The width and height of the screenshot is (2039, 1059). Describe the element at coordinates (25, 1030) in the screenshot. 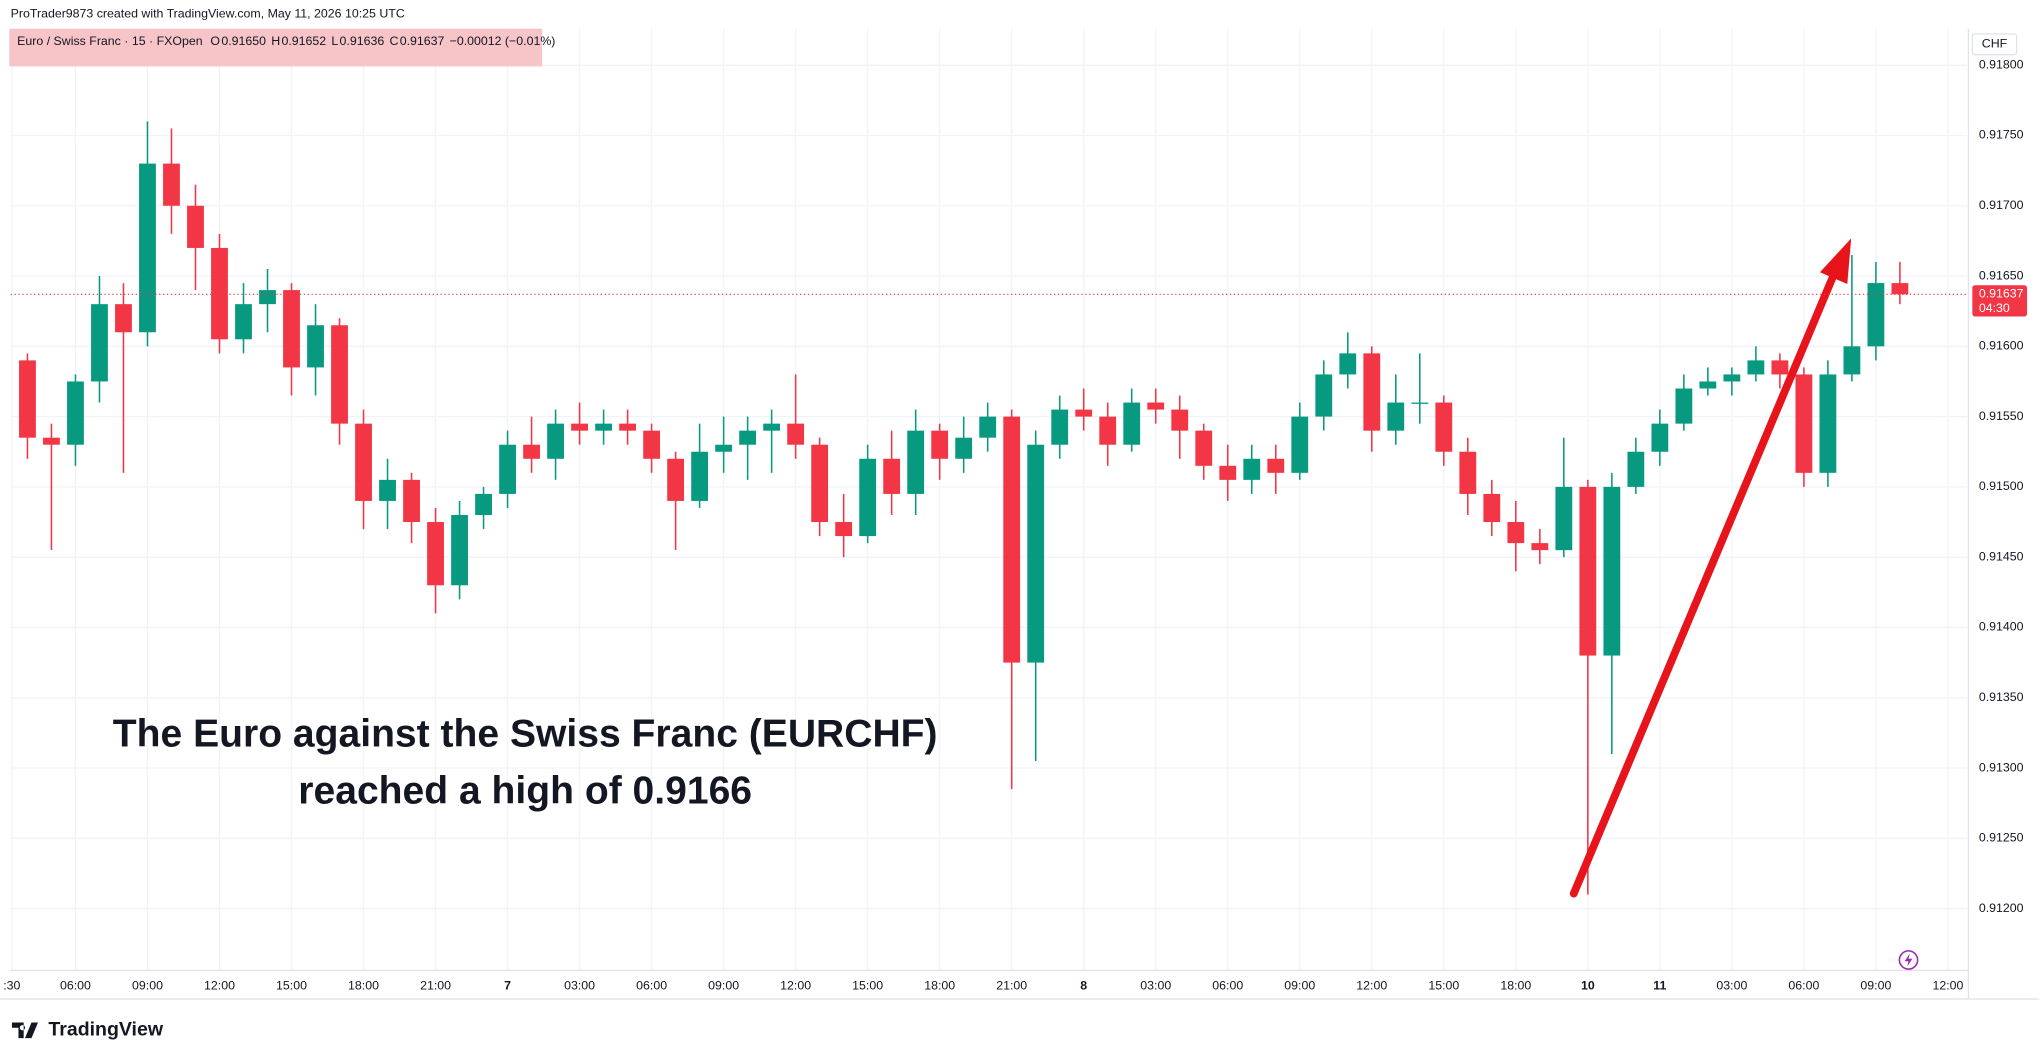

I see `logo-mark` at that location.